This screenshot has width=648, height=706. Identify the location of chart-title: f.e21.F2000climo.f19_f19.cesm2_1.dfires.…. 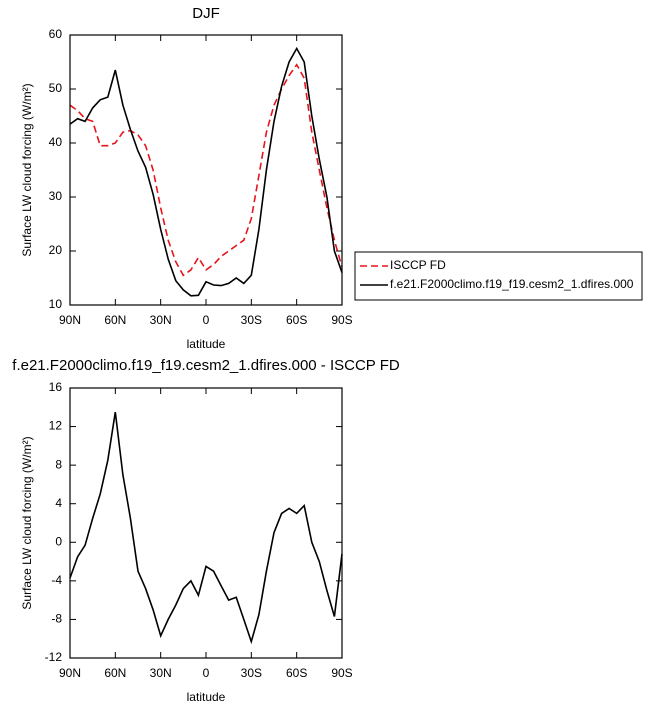
(206, 365).